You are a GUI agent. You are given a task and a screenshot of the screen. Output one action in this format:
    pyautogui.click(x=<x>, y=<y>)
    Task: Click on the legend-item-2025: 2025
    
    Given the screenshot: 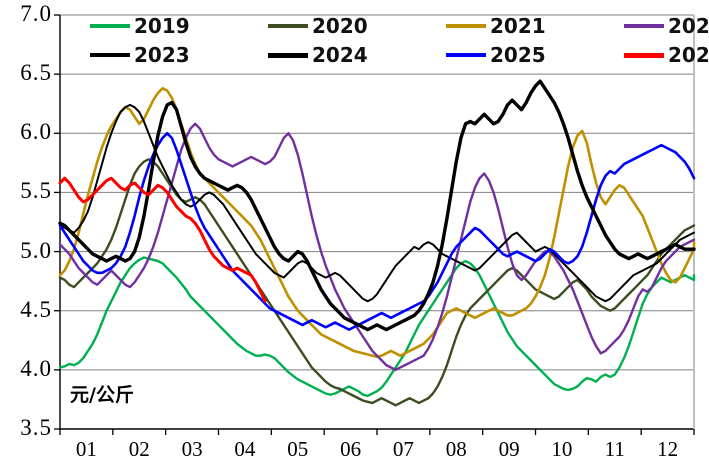 What is the action you would take?
    pyautogui.click(x=496, y=55)
    